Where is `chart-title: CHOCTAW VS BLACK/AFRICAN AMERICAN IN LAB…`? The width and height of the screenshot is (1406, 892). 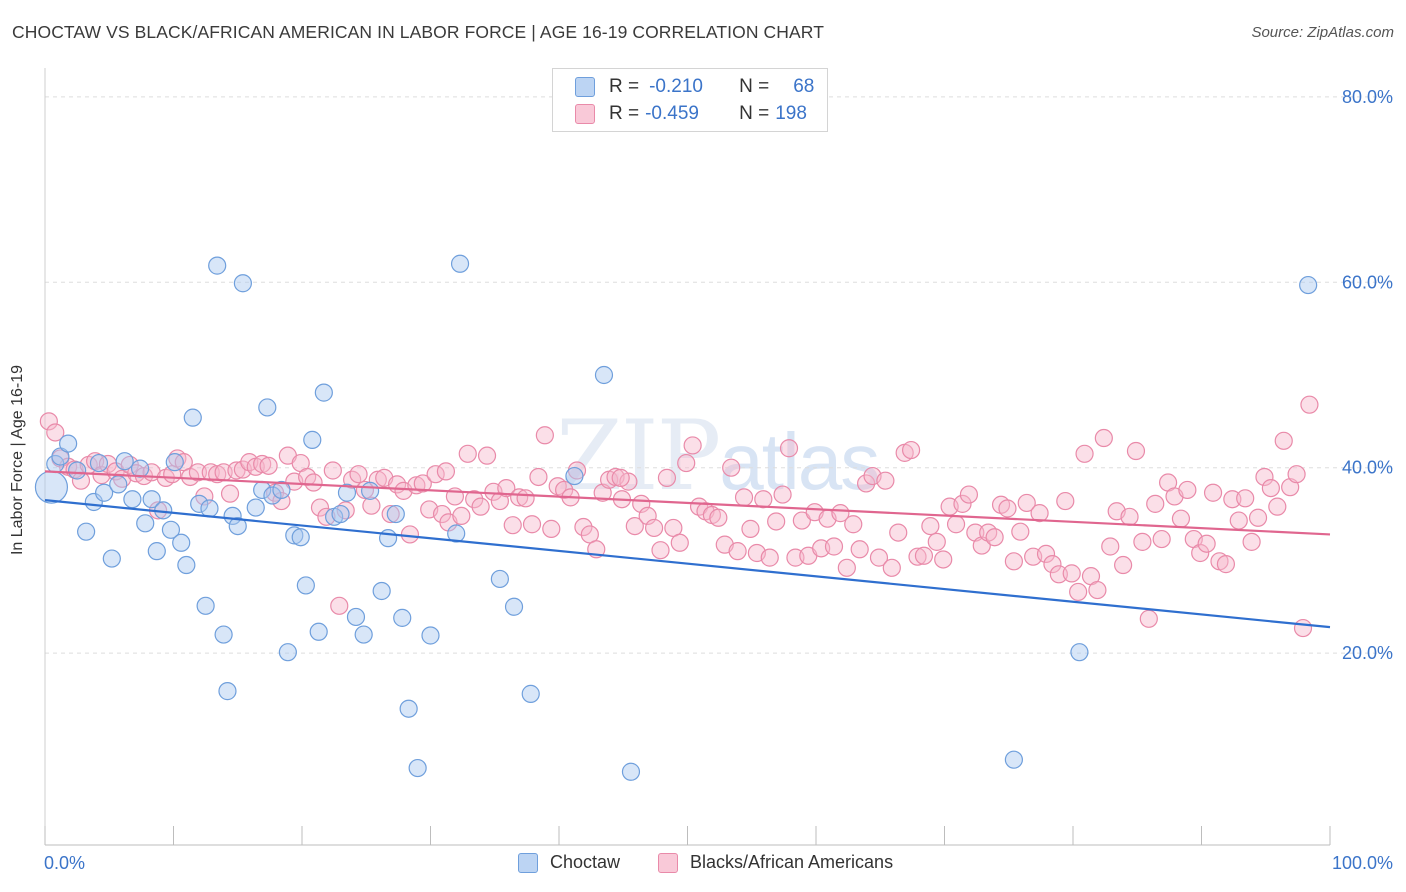
chart-title: CHOCTAW VS BLACK/AFRICAN AMERICAN IN LAB… is located at coordinates (418, 32).